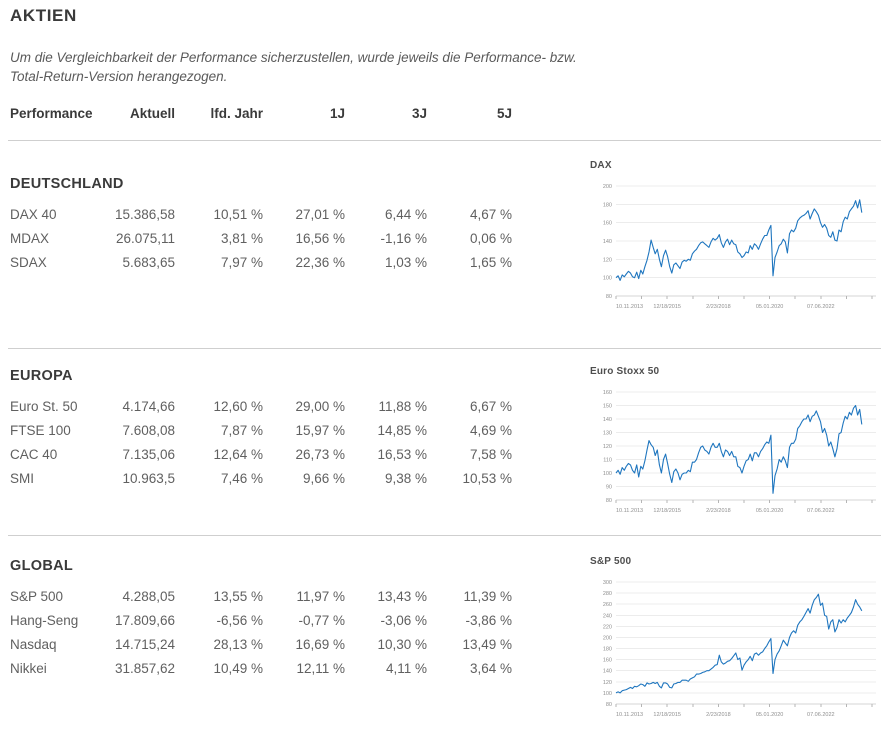  What do you see at coordinates (320, 668) in the screenshot?
I see `value-cell: 12,11 %` at bounding box center [320, 668].